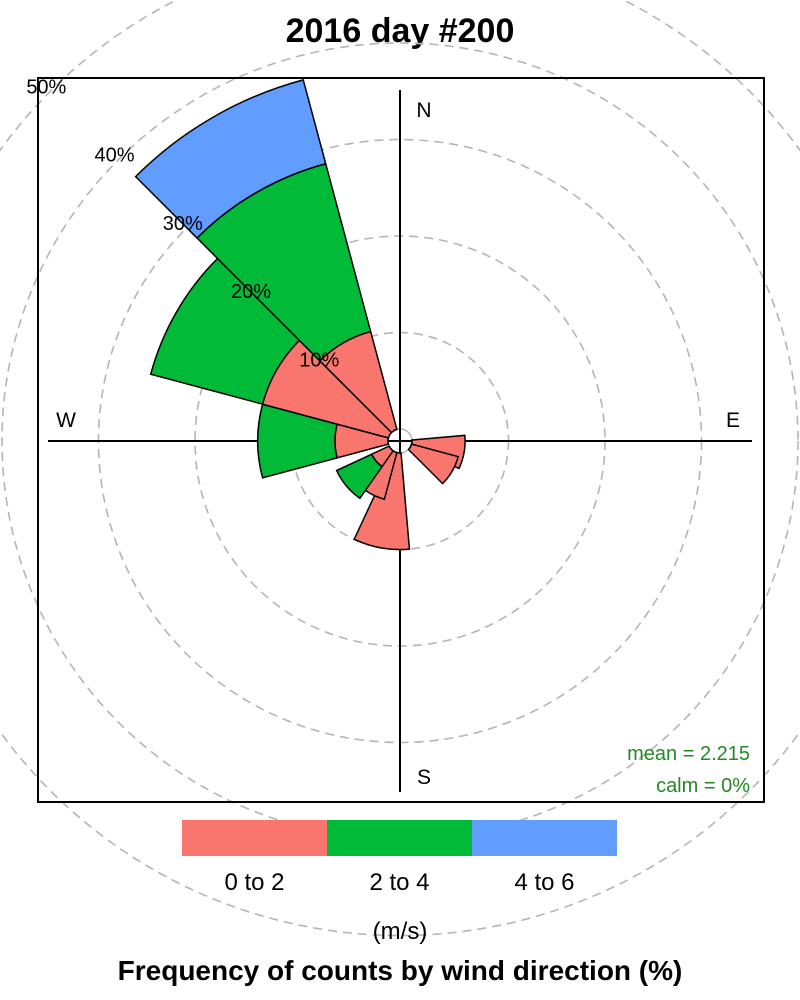  I want to click on compass-n: N, so click(423, 110).